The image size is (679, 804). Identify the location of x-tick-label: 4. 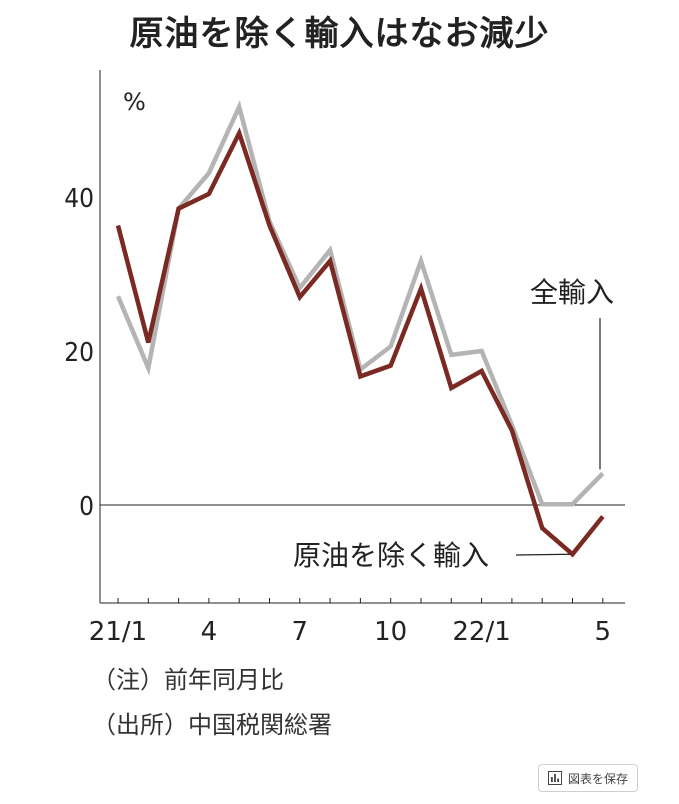
(209, 632).